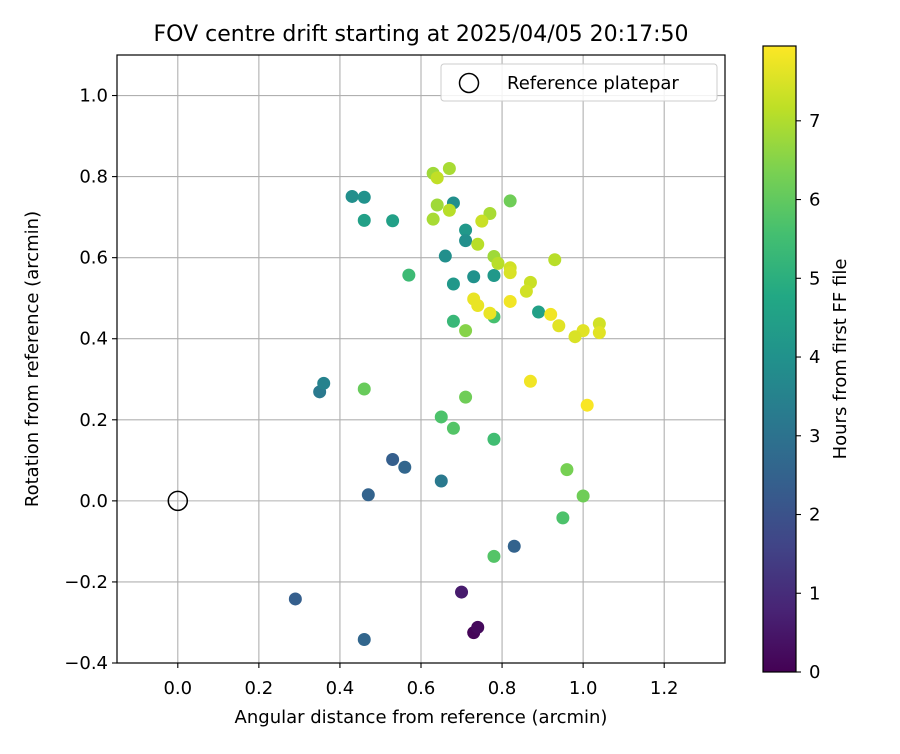 This screenshot has height=754, width=900. What do you see at coordinates (93, 501) in the screenshot?
I see `y-tick-label: 0.0` at bounding box center [93, 501].